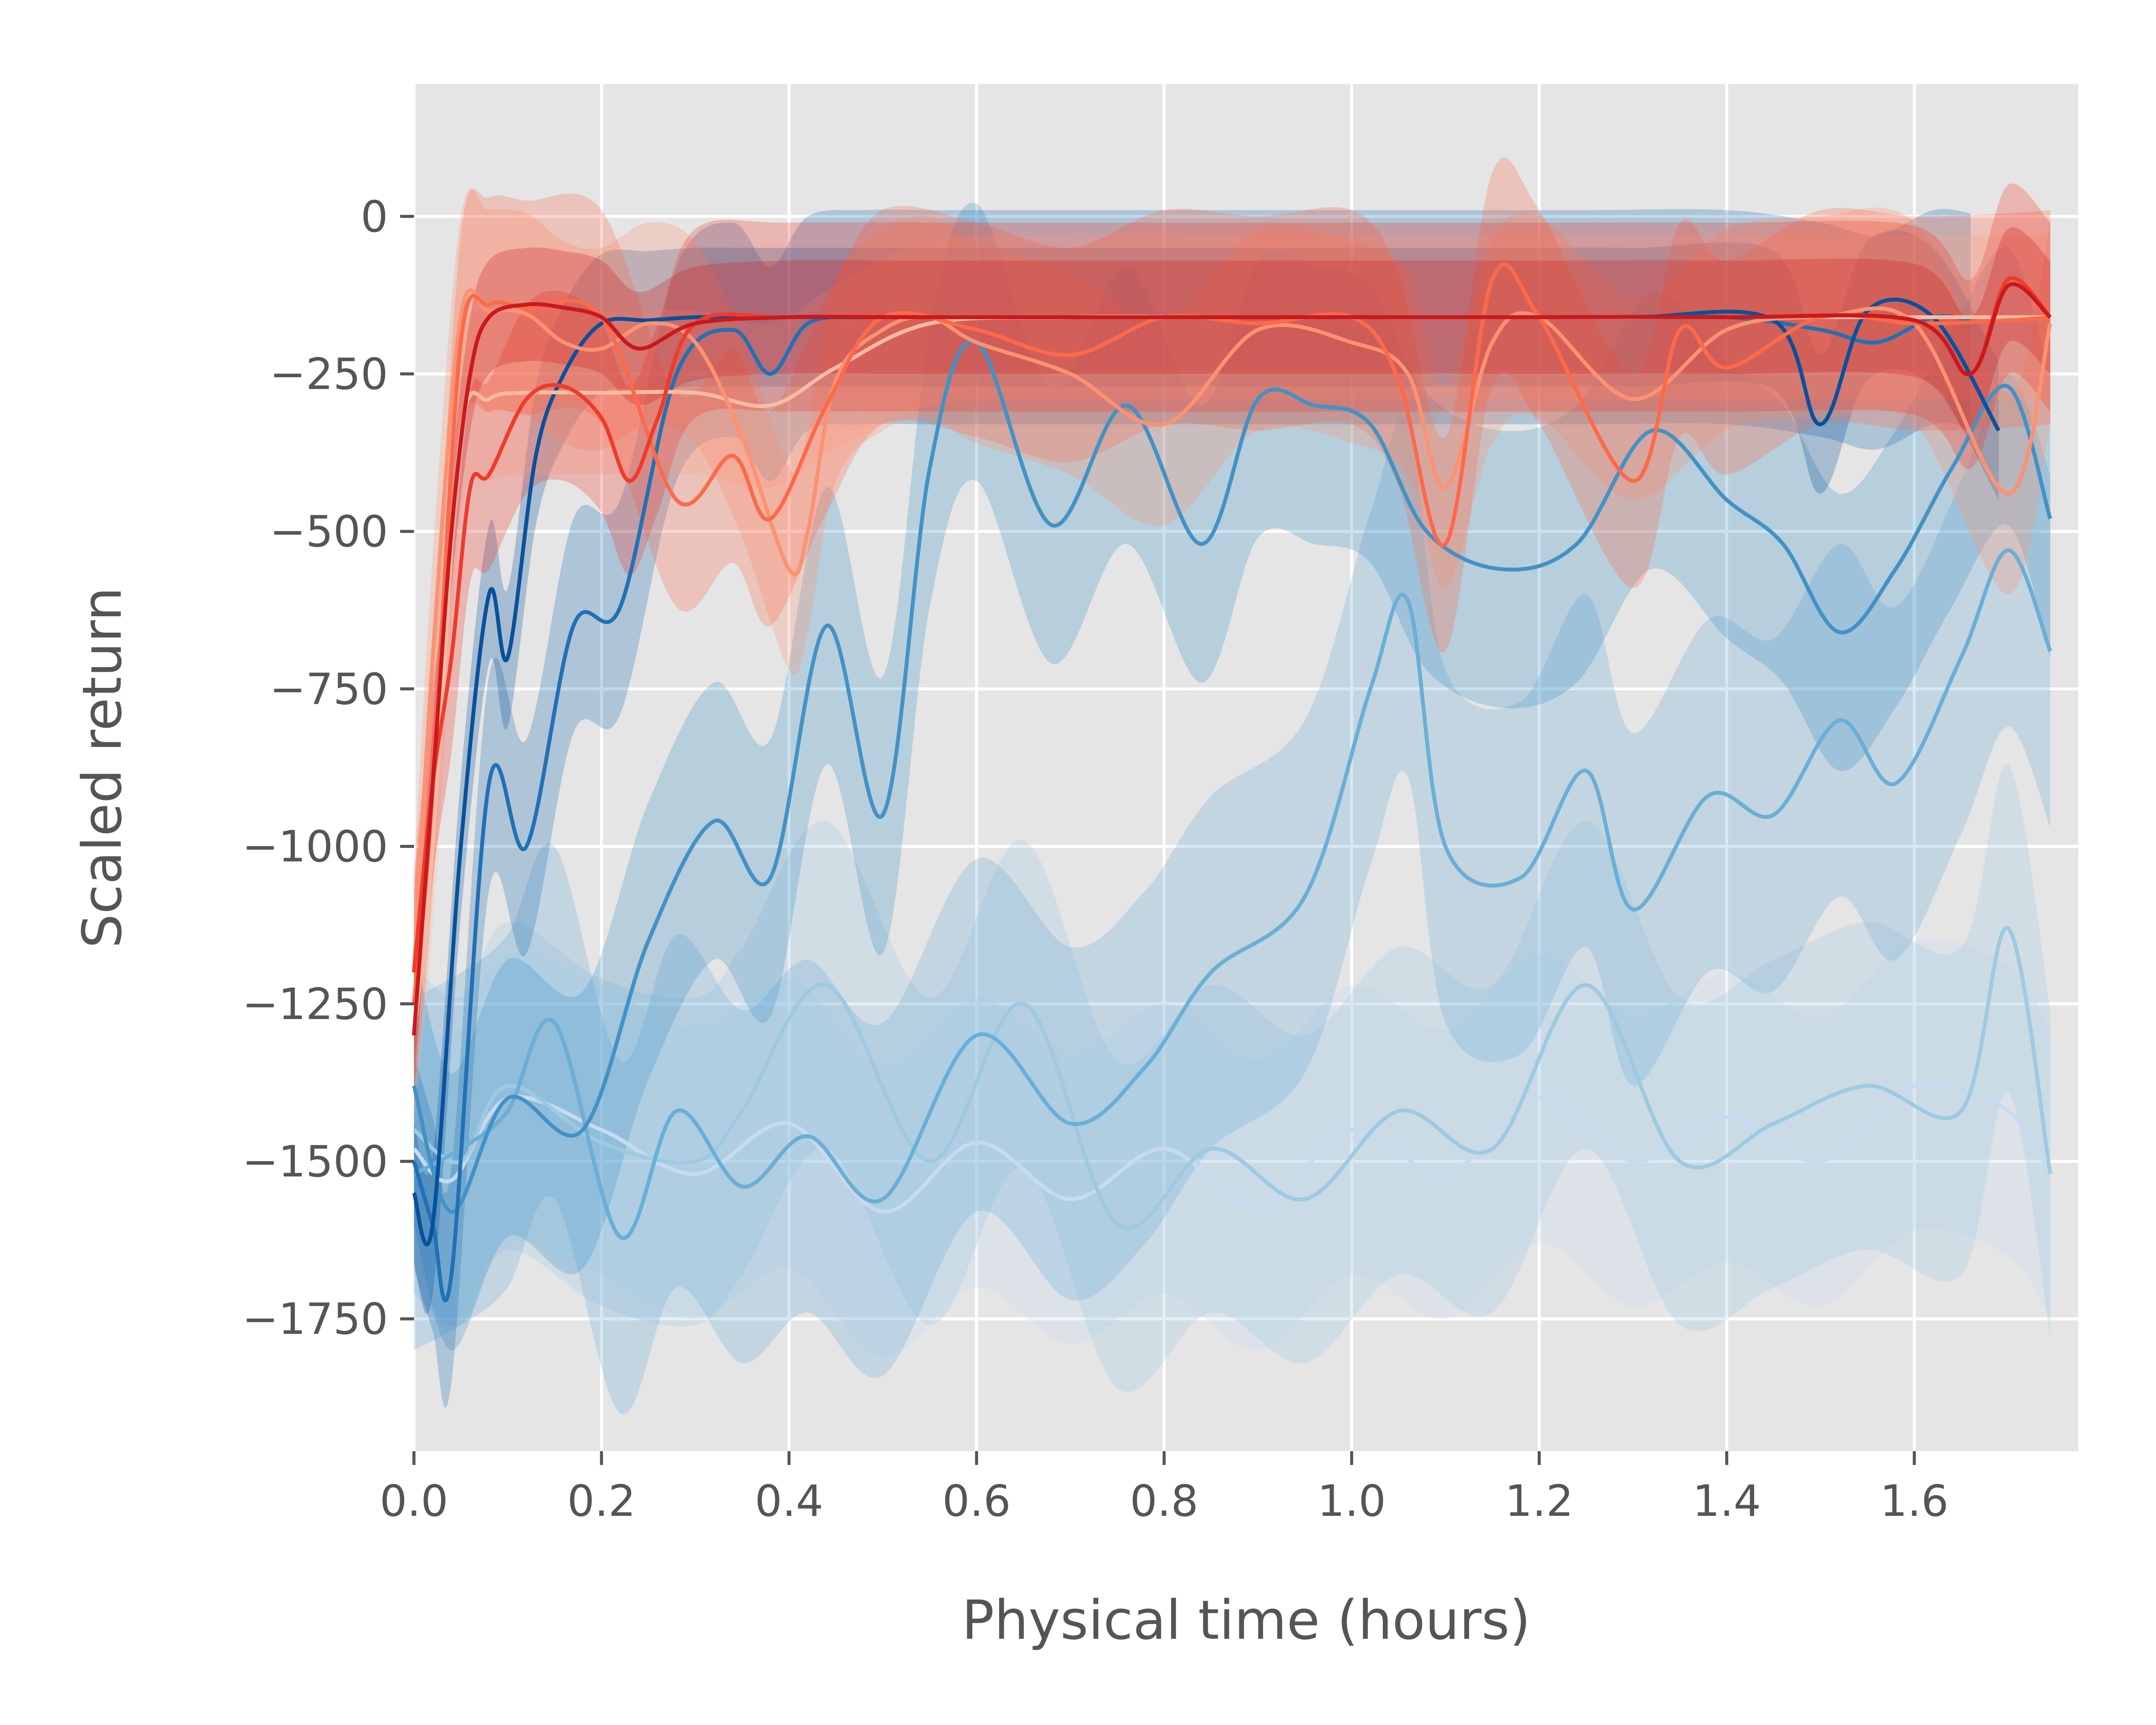 The height and width of the screenshot is (1725, 2156). What do you see at coordinates (329, 689) in the screenshot?
I see `y-tick-label: −750` at bounding box center [329, 689].